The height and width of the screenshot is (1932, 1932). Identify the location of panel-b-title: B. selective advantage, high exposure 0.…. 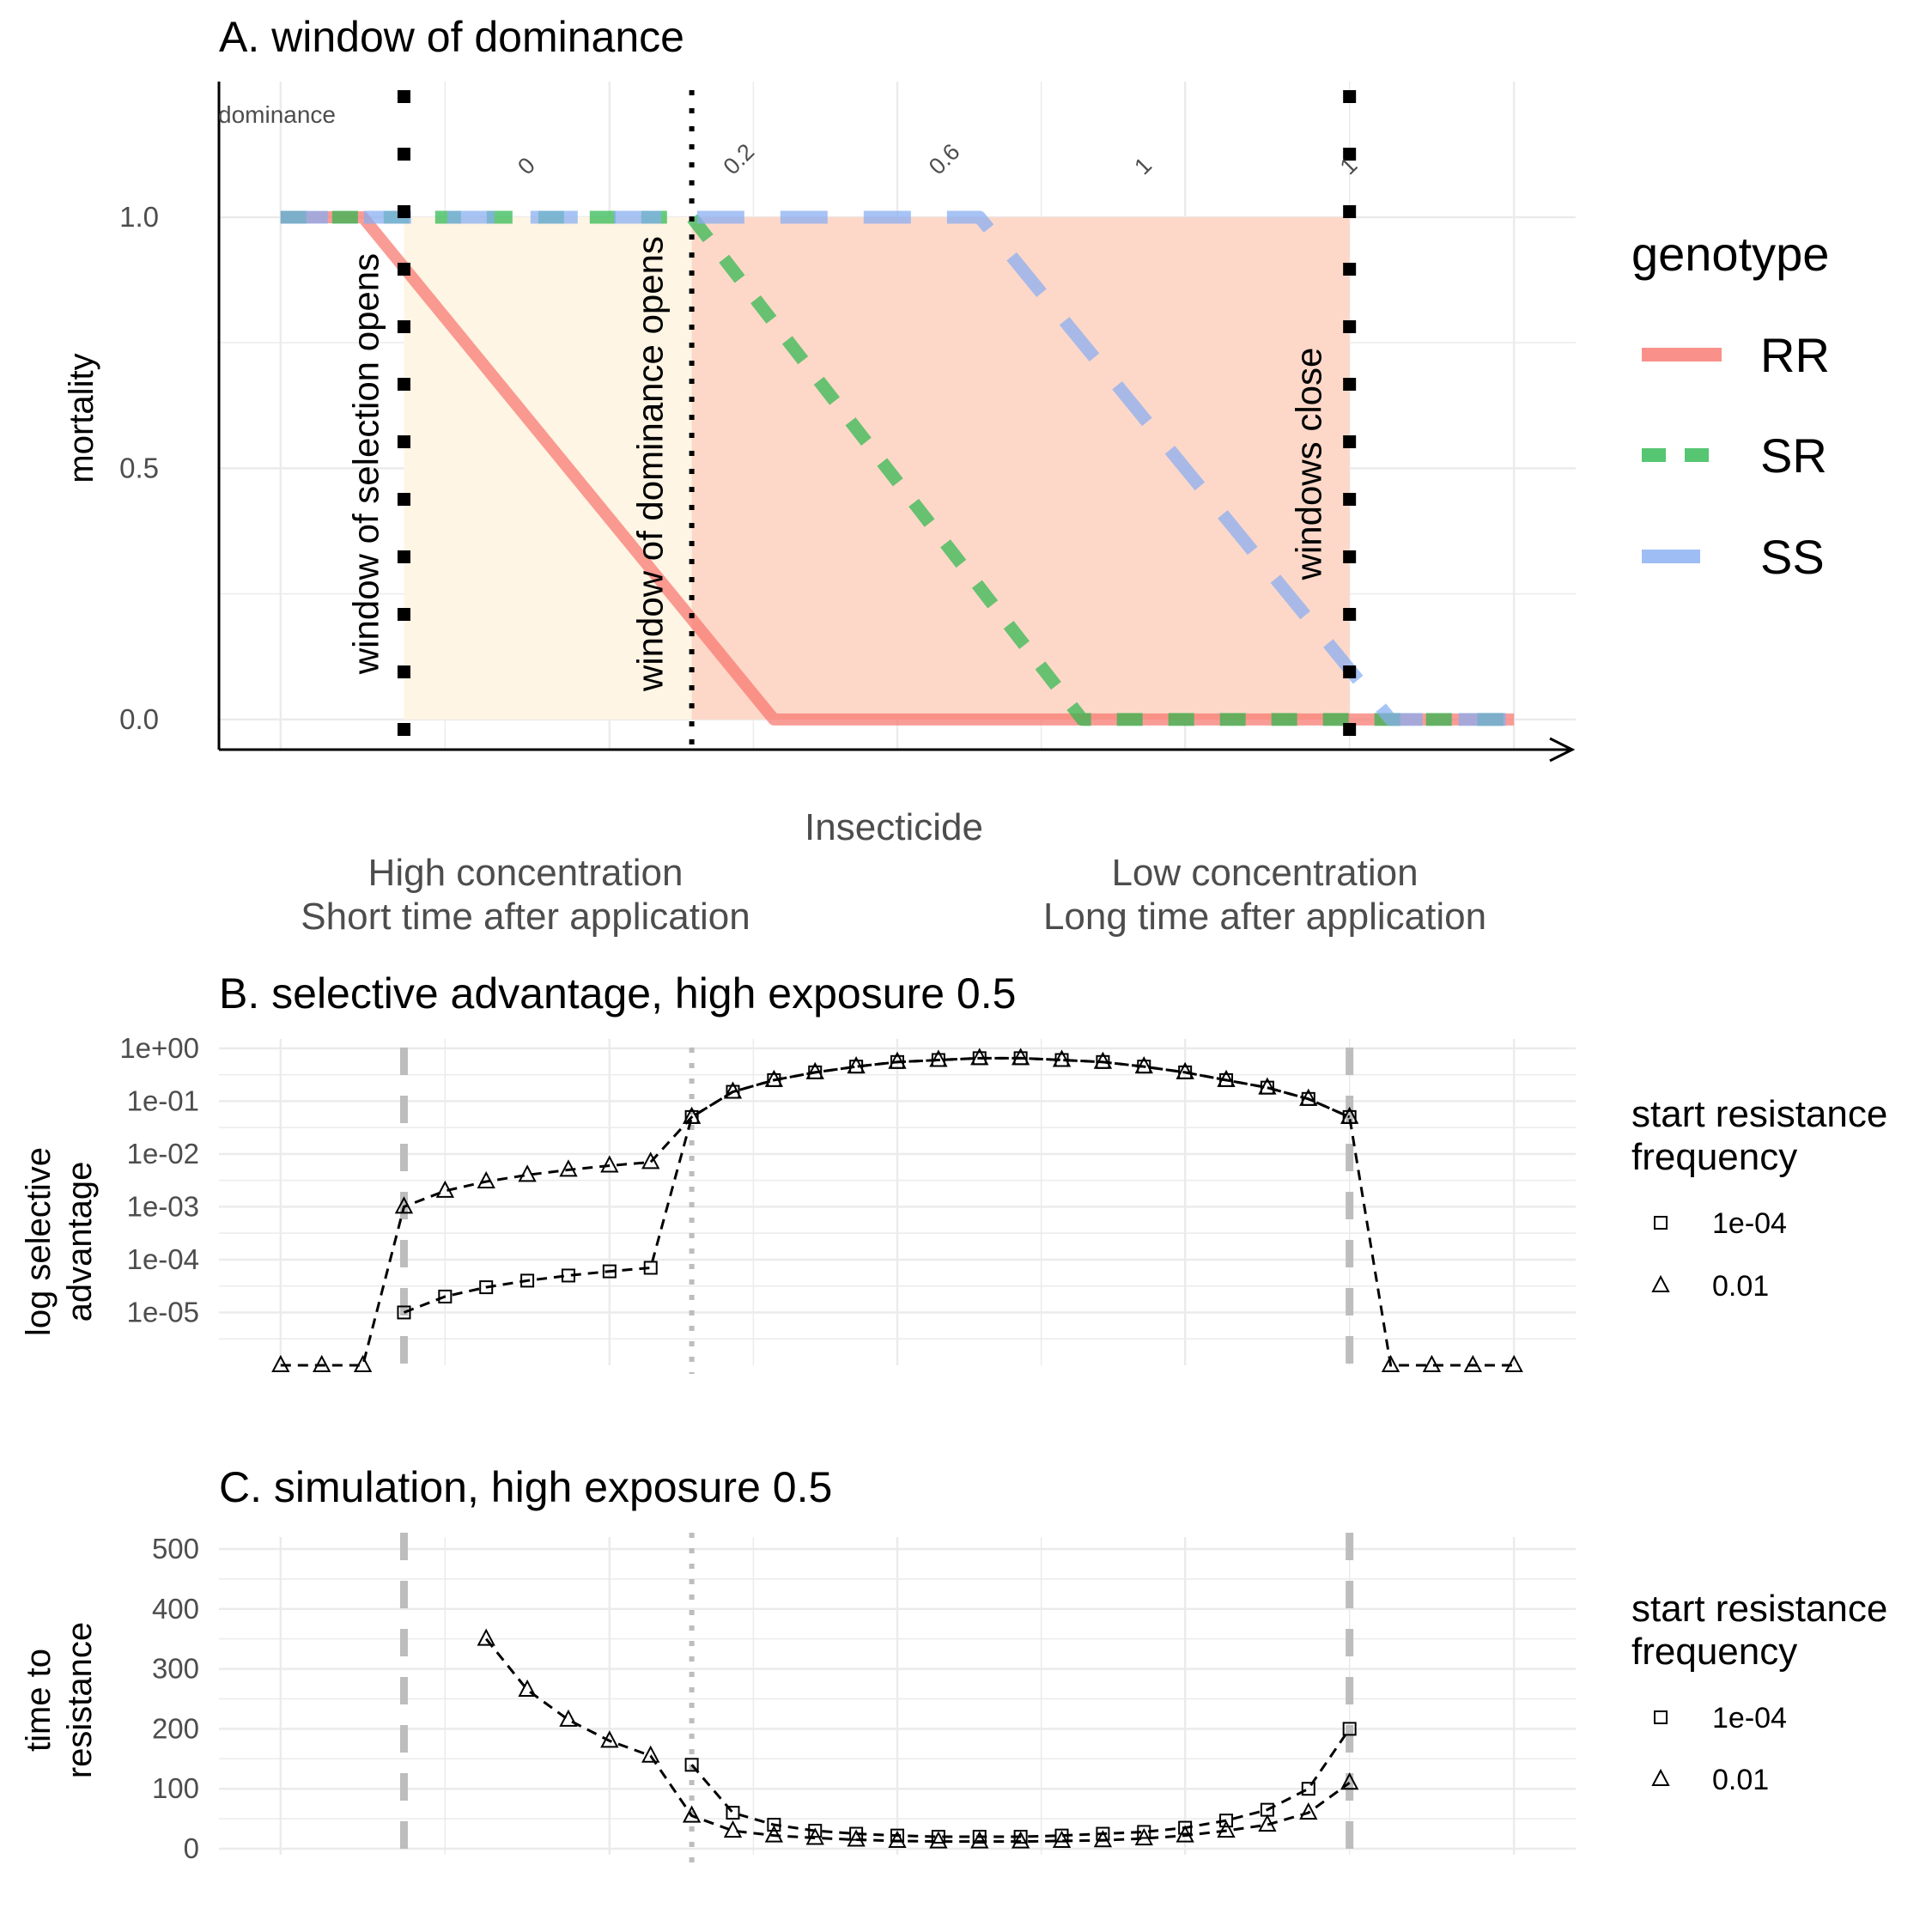
(618, 994).